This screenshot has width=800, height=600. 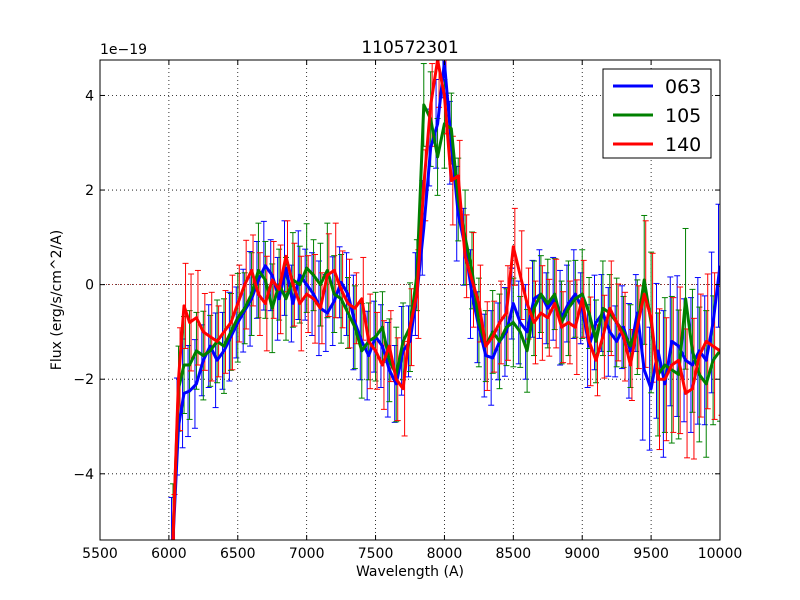 What do you see at coordinates (123, 50) in the screenshot?
I see `y-offset-label: 1e−19` at bounding box center [123, 50].